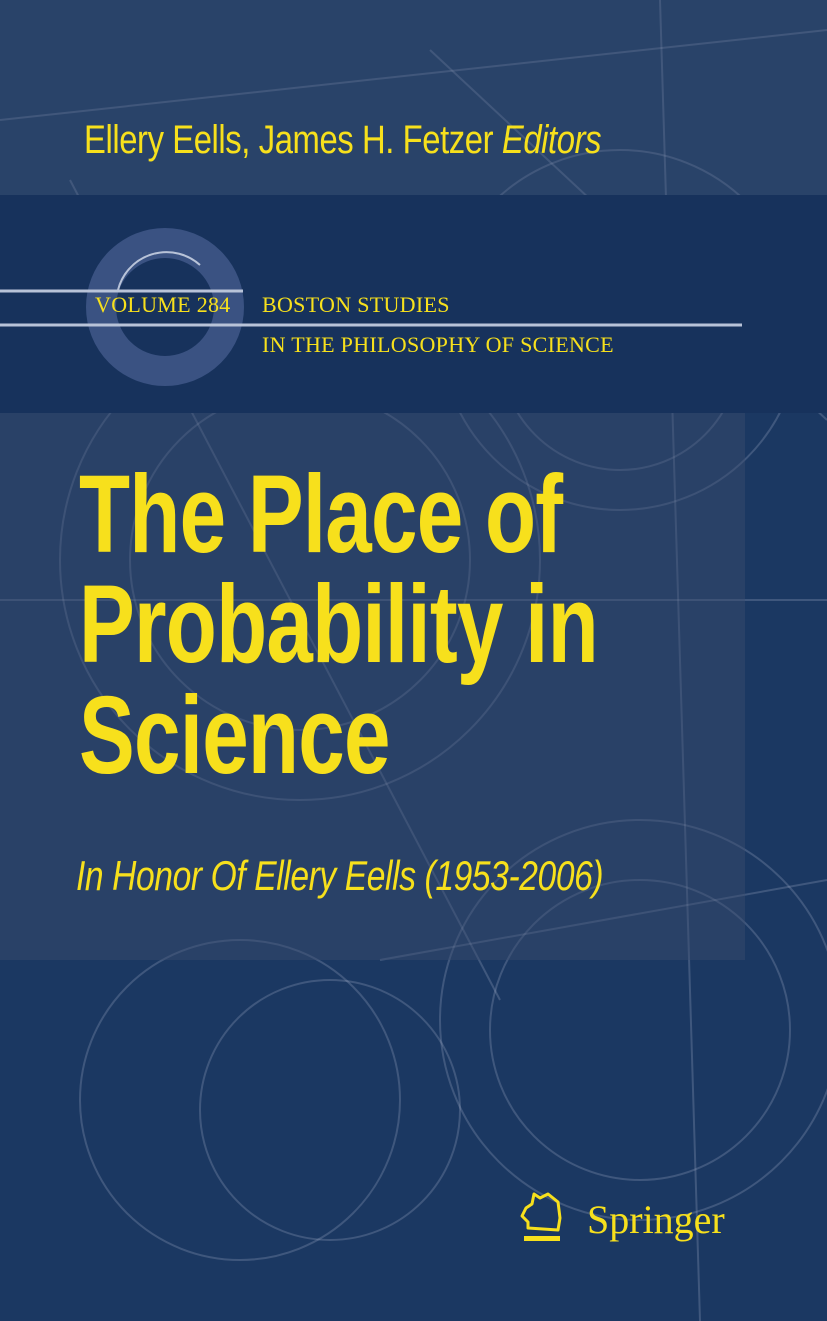 Image resolution: width=827 pixels, height=1321 pixels. Describe the element at coordinates (356, 304) in the screenshot. I see `series-name-line1: BOSTON STUDIES` at that location.